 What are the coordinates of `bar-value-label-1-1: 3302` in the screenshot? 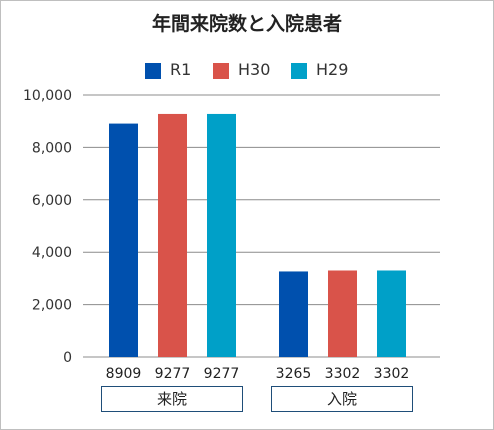 It's located at (343, 374).